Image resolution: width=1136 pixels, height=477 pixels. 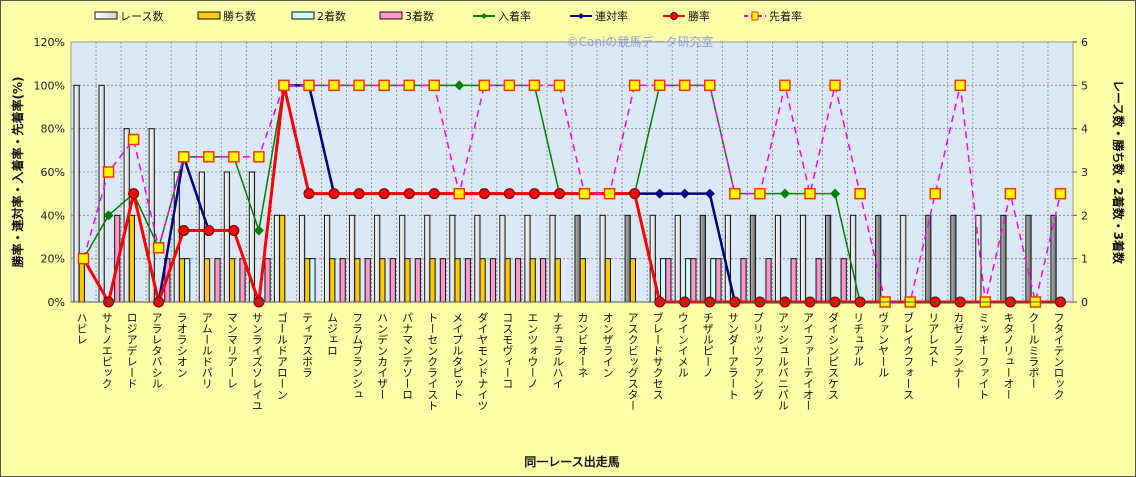 What do you see at coordinates (640, 41) in the screenshot?
I see `watermark: ©Caniの競馬データ研究室` at bounding box center [640, 41].